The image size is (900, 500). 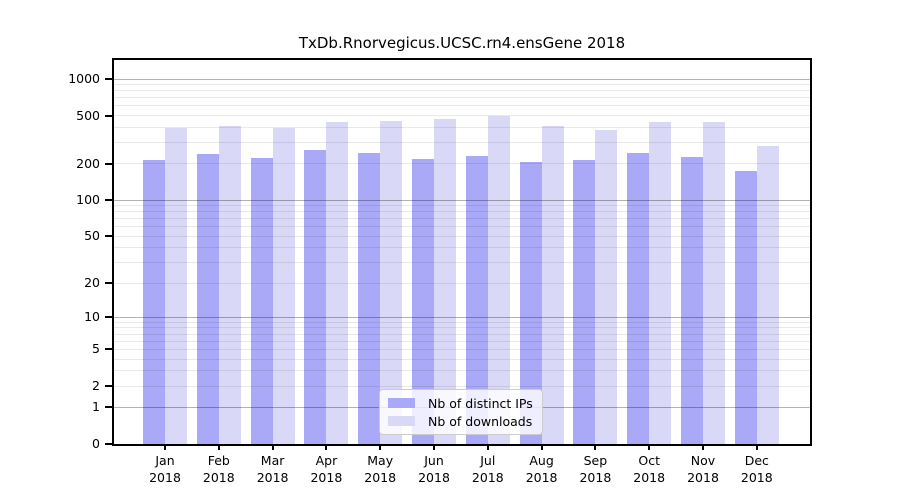 What do you see at coordinates (326, 460) in the screenshot?
I see `x-tick-month: Apr` at bounding box center [326, 460].